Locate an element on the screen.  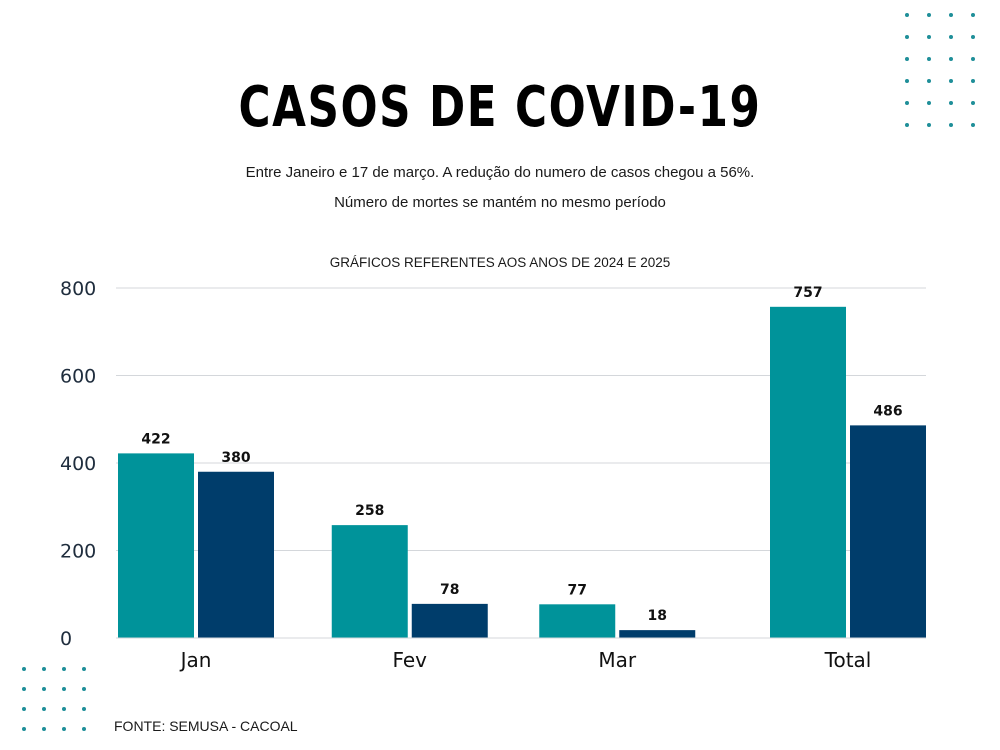
bar-2024-total is located at coordinates (808, 472).